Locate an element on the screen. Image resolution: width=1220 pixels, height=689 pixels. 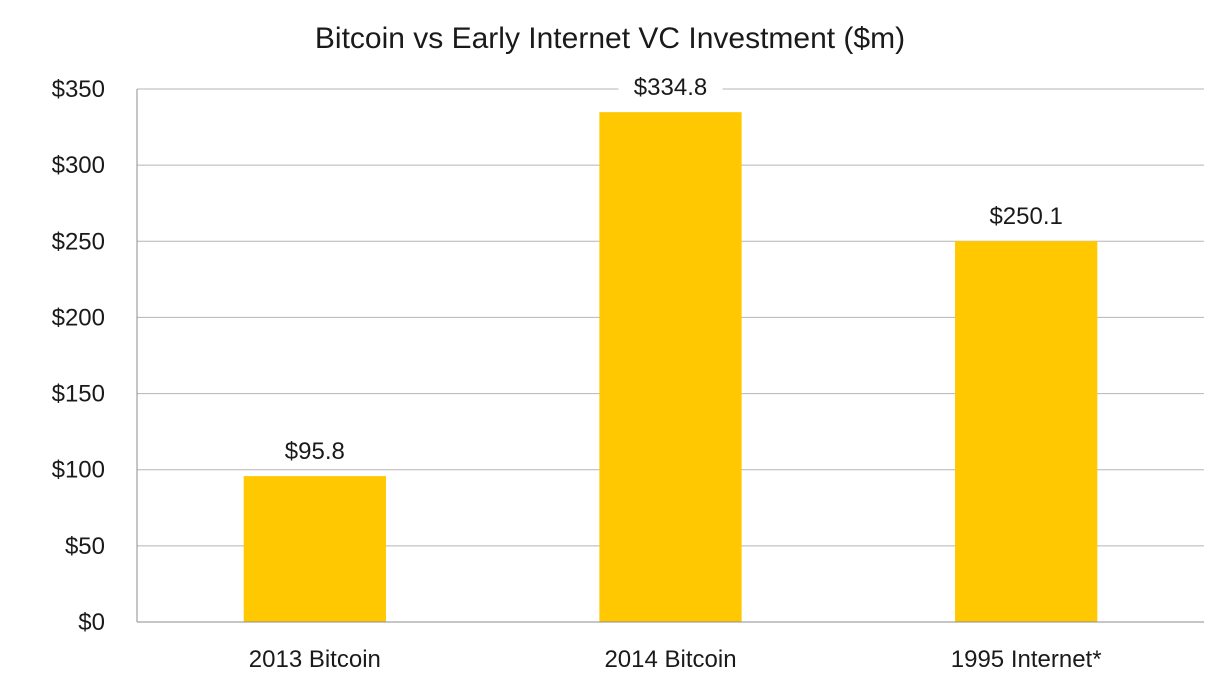
x-category-label: 1995 Internet* is located at coordinates (1026, 659).